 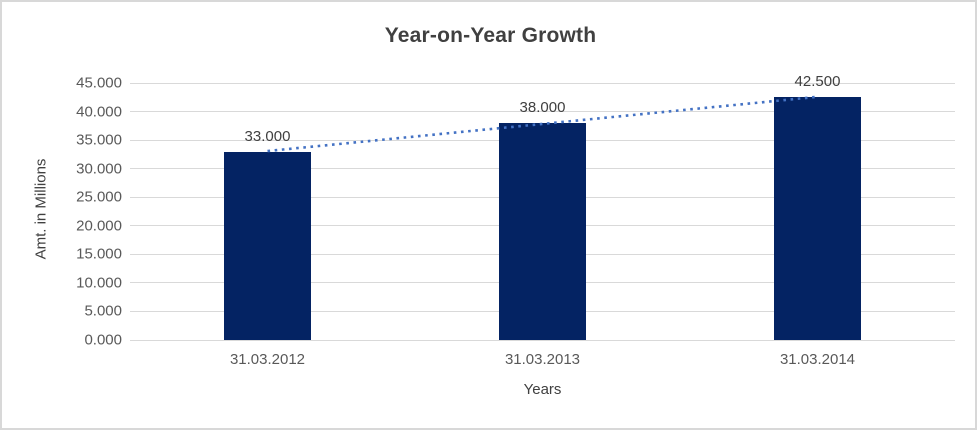 I want to click on y-tick-label: 5.000, so click(x=103, y=311).